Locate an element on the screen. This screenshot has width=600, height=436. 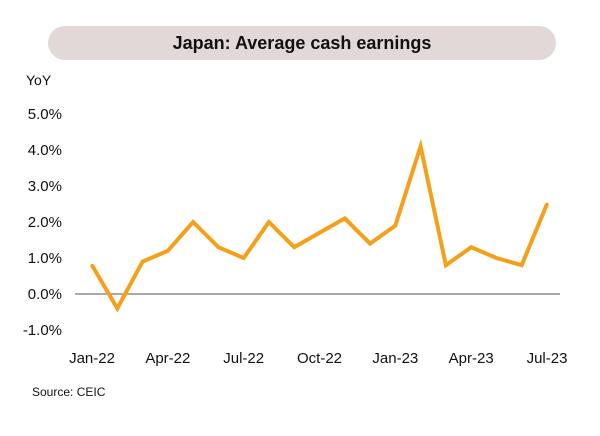
y-tick-label: 5.0% is located at coordinates (45, 114).